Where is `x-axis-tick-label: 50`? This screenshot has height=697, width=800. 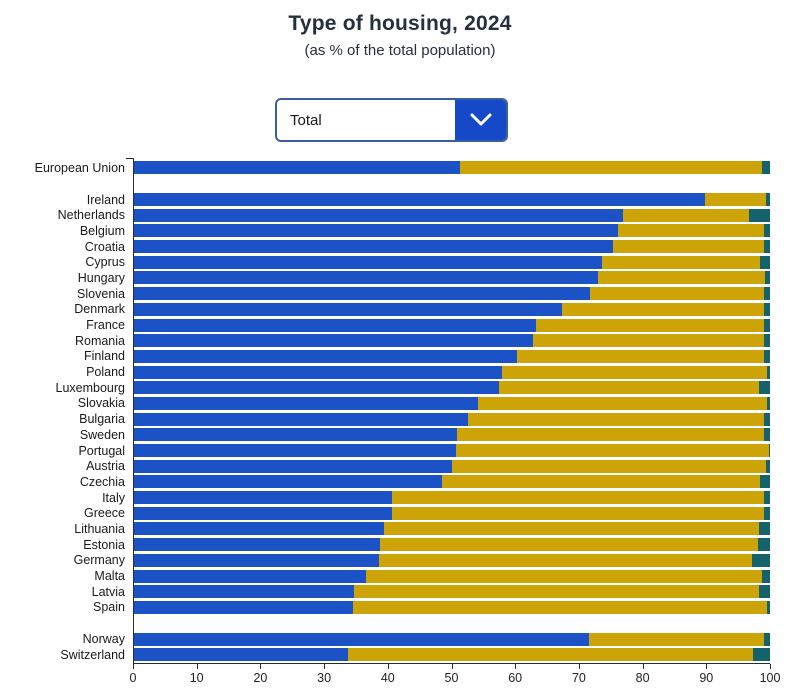
x-axis-tick-label: 50 is located at coordinates (451, 677).